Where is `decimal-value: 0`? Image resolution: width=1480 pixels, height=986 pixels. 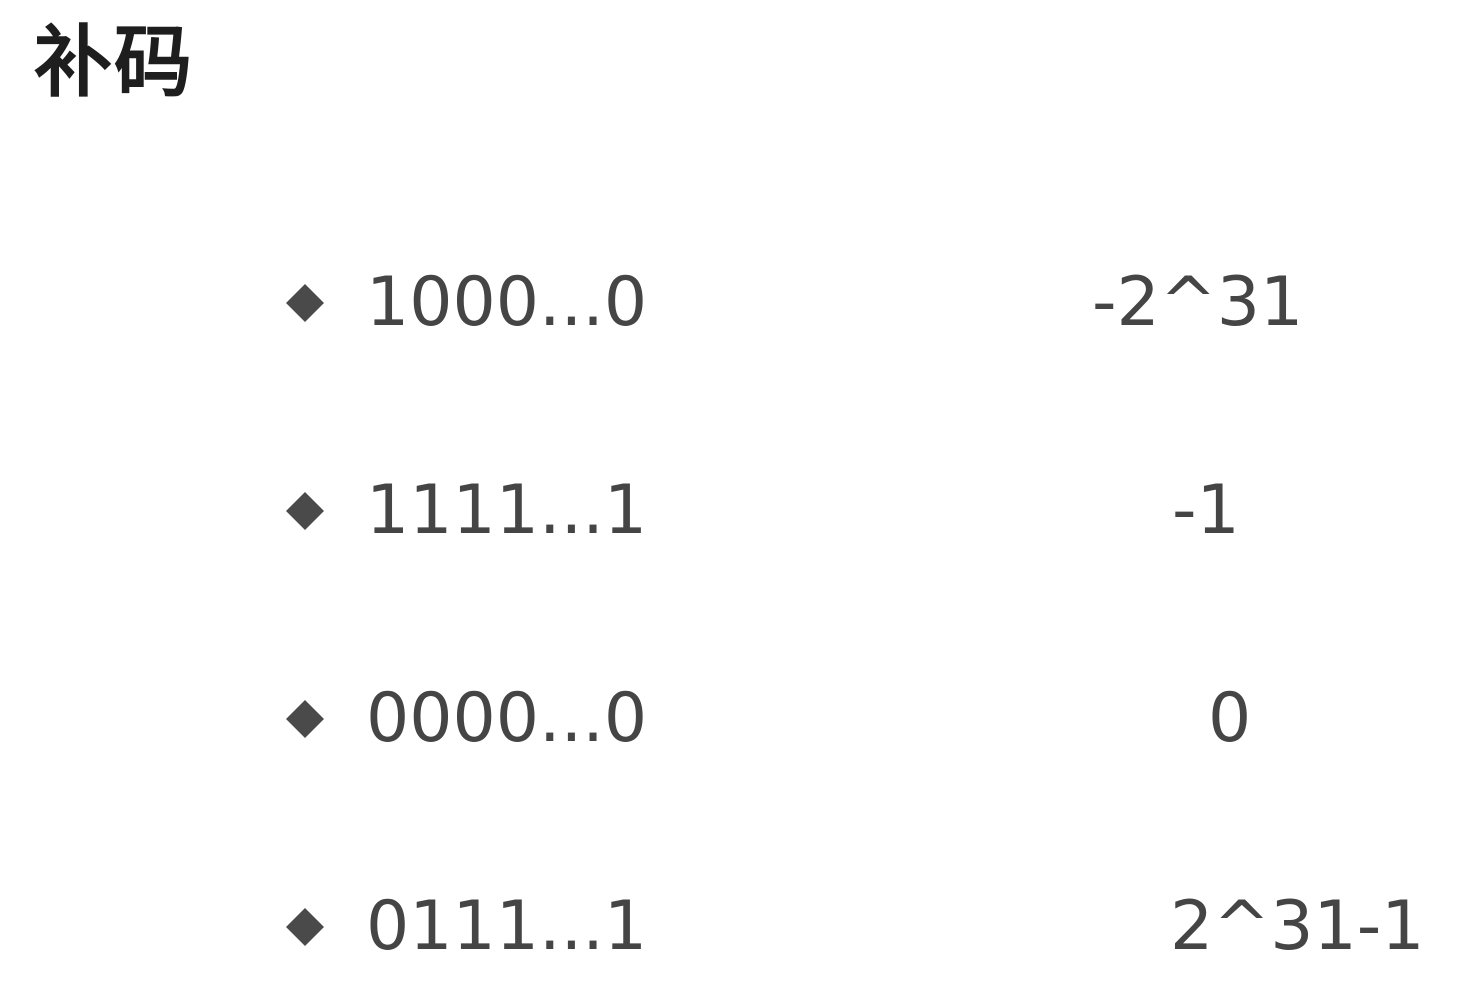
decimal-value: 0 is located at coordinates (1230, 718).